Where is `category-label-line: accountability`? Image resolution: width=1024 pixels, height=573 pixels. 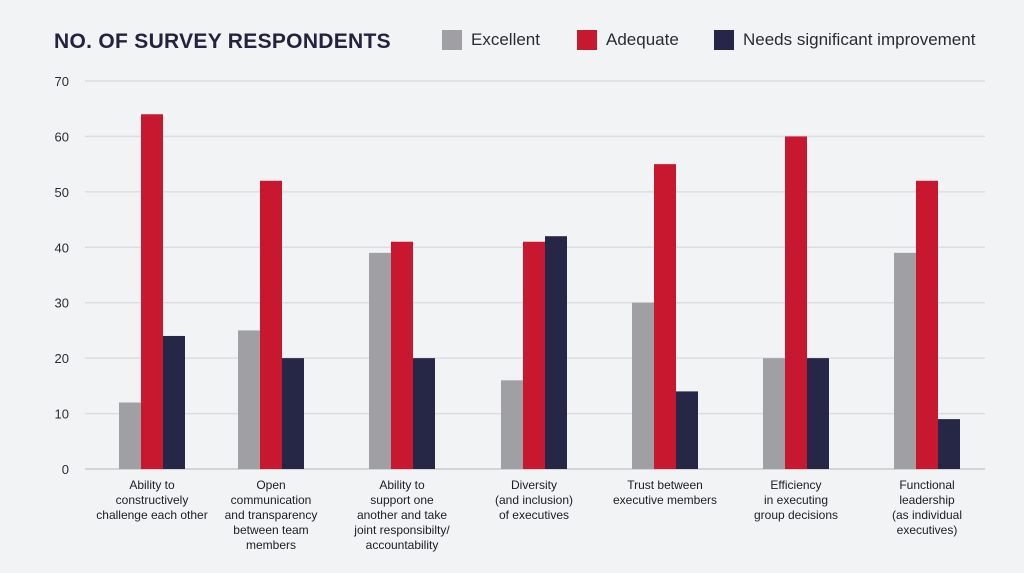
category-label-line: accountability is located at coordinates (402, 545).